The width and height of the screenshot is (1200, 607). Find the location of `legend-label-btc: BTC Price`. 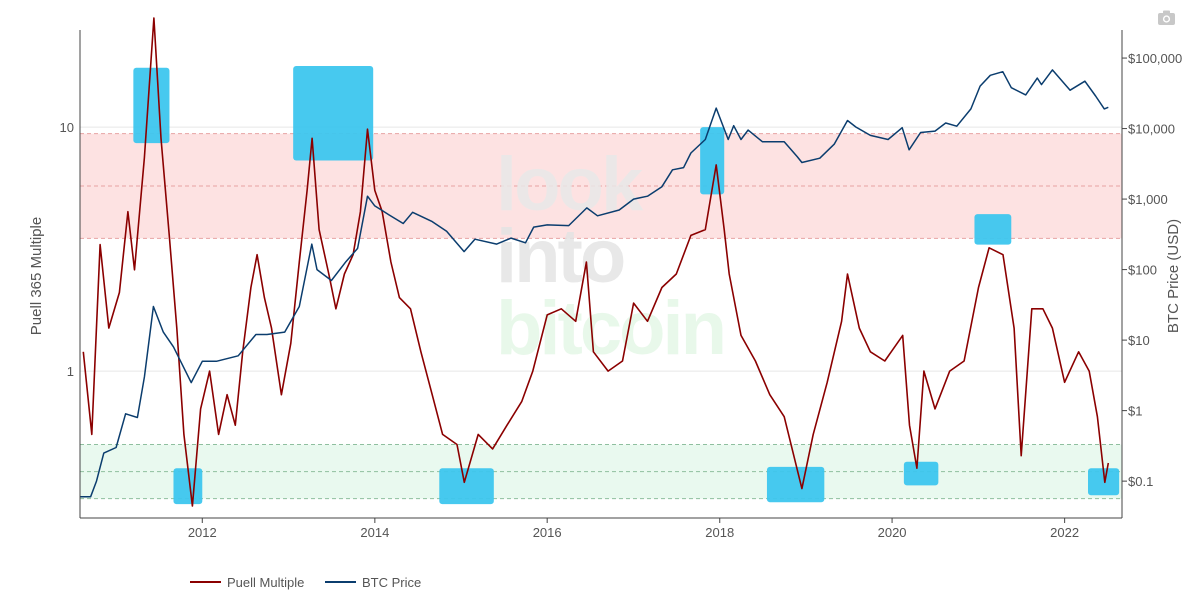

legend-label-btc: BTC Price is located at coordinates (391, 582).